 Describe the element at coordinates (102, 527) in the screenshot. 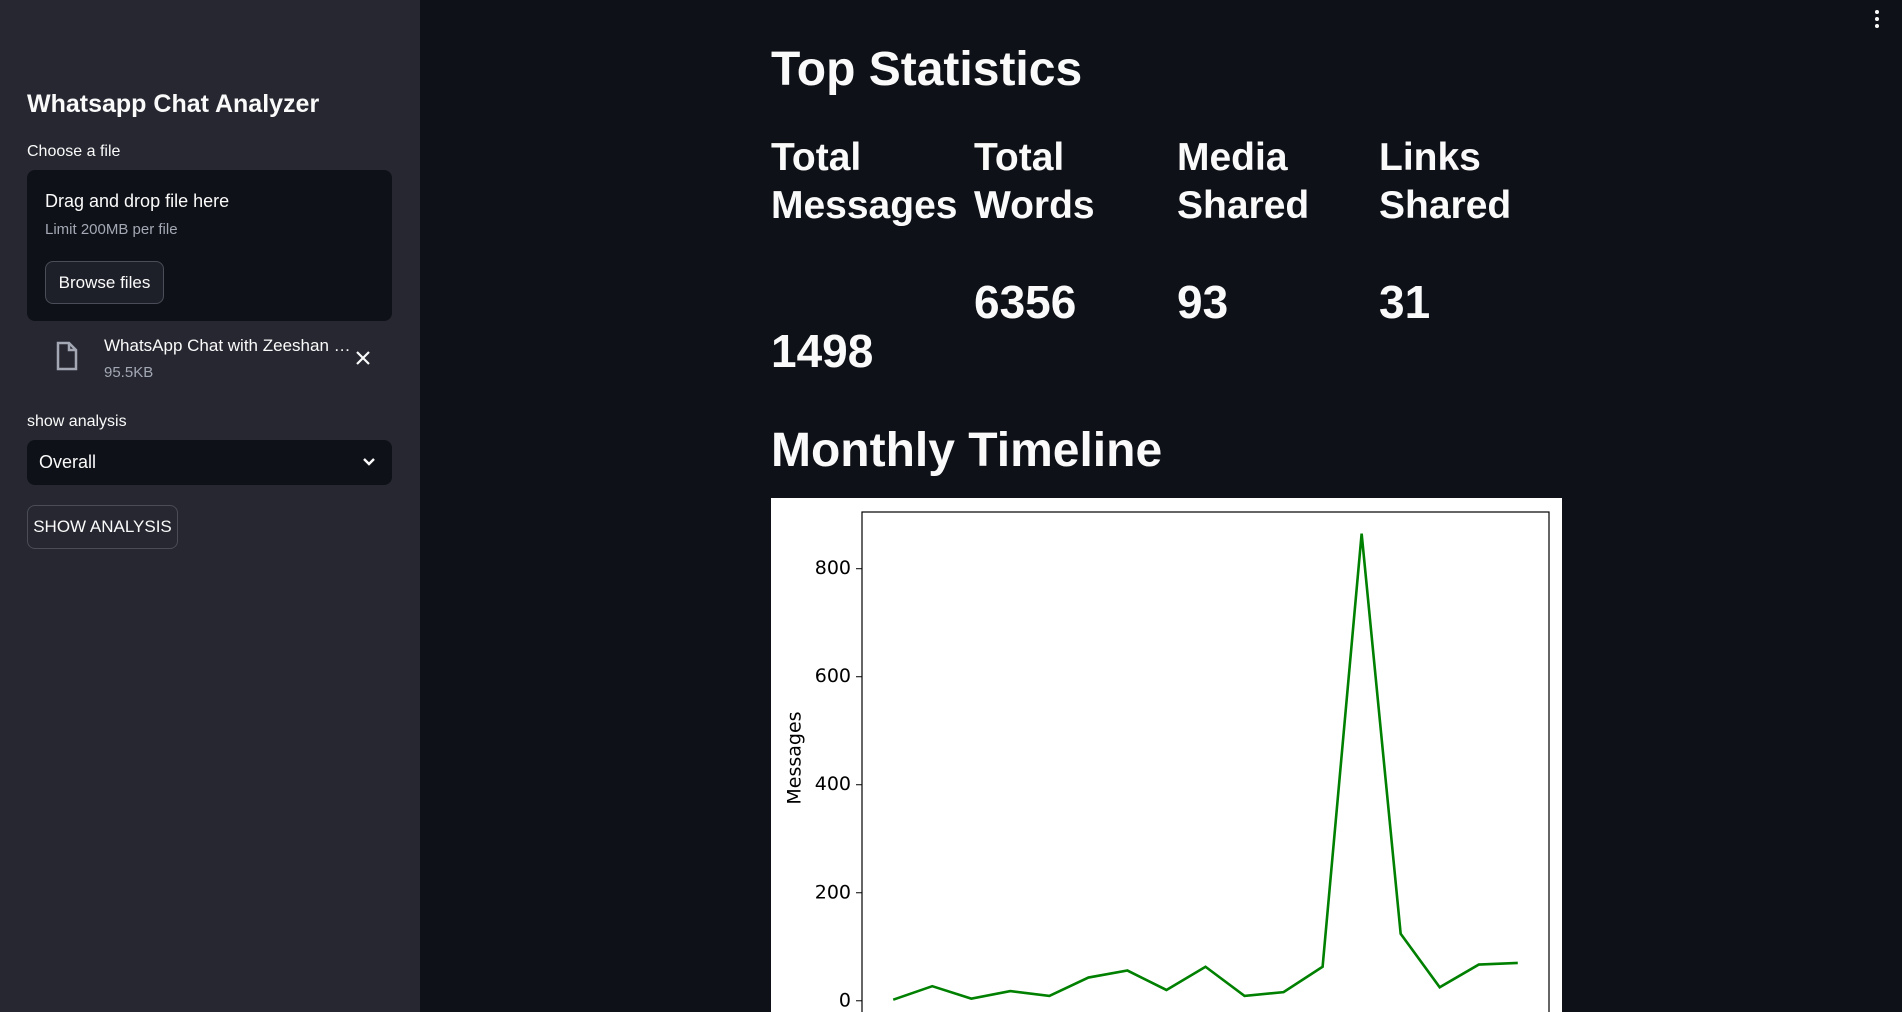

I see `show-analysis-button: SHOW ANALYSIS` at that location.